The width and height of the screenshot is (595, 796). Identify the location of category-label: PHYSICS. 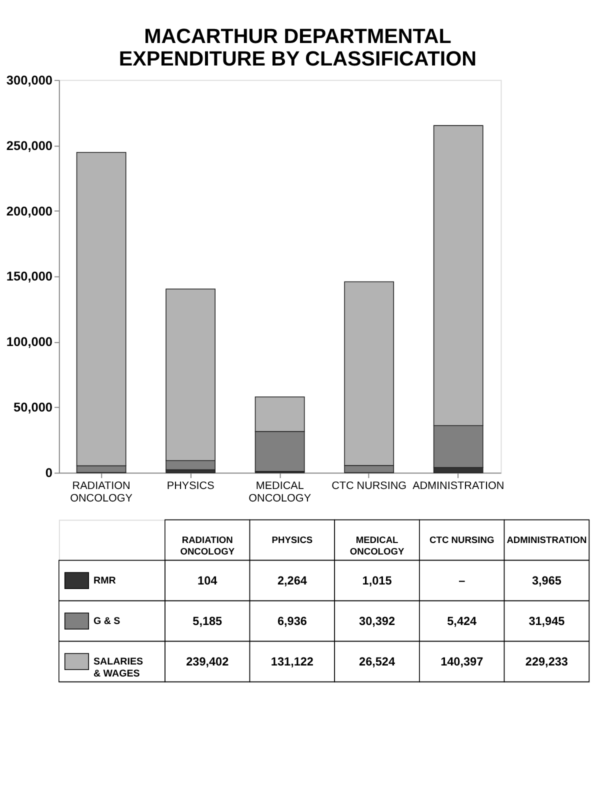
(292, 540).